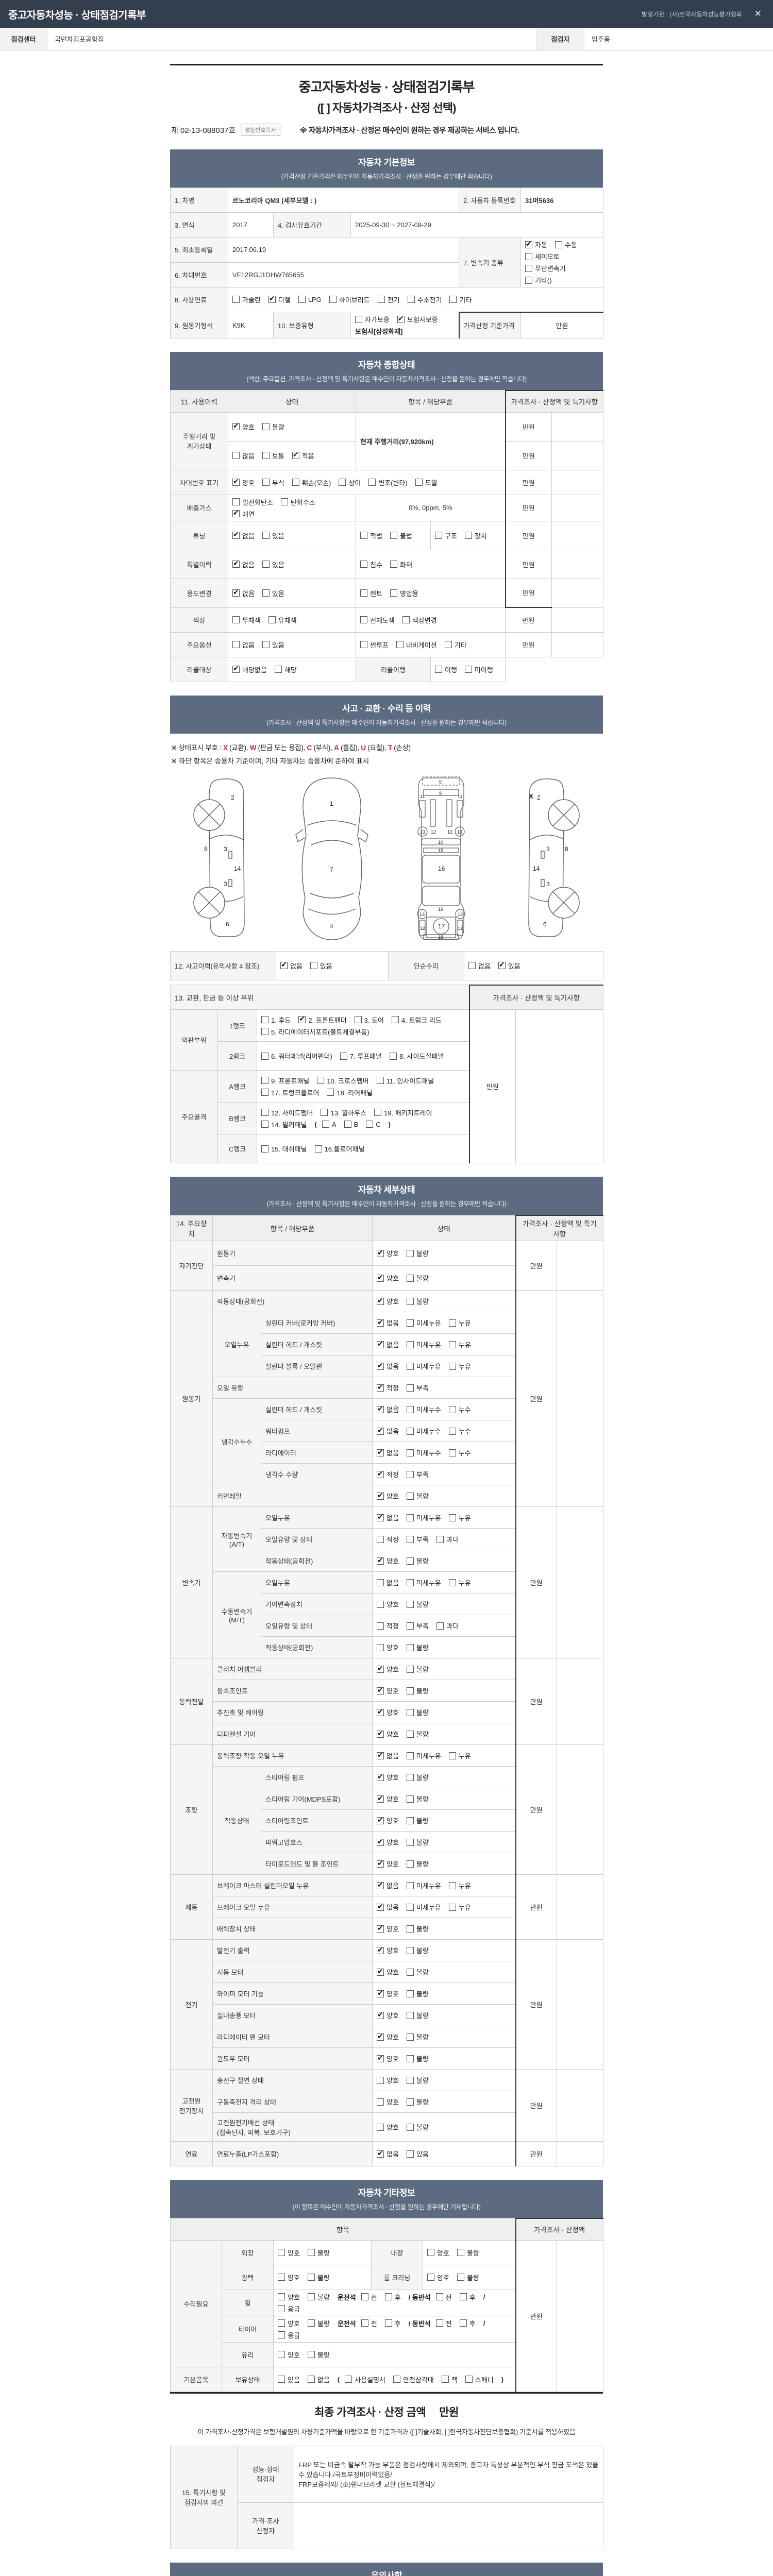 This screenshot has height=2576, width=773. I want to click on checkbox-option: LPG, so click(310, 299).